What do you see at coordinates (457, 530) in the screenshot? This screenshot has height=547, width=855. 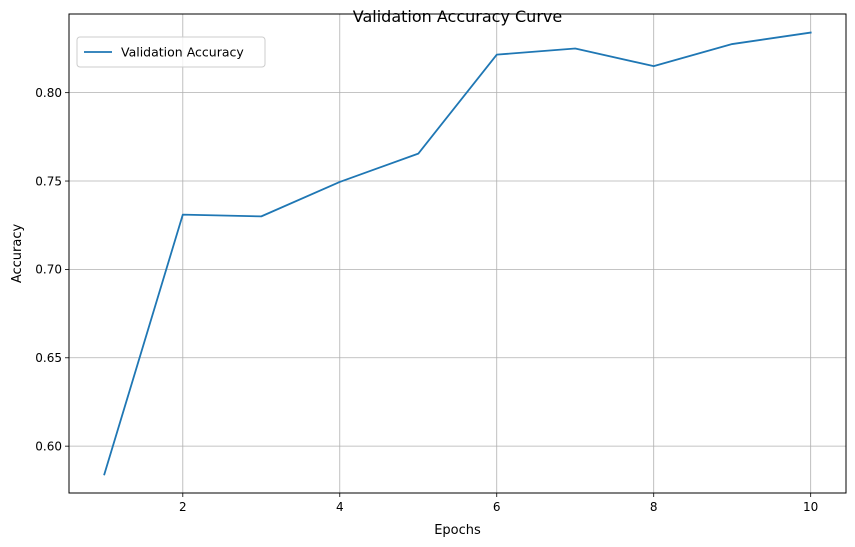 I see `x-axis-label: Epochs` at bounding box center [457, 530].